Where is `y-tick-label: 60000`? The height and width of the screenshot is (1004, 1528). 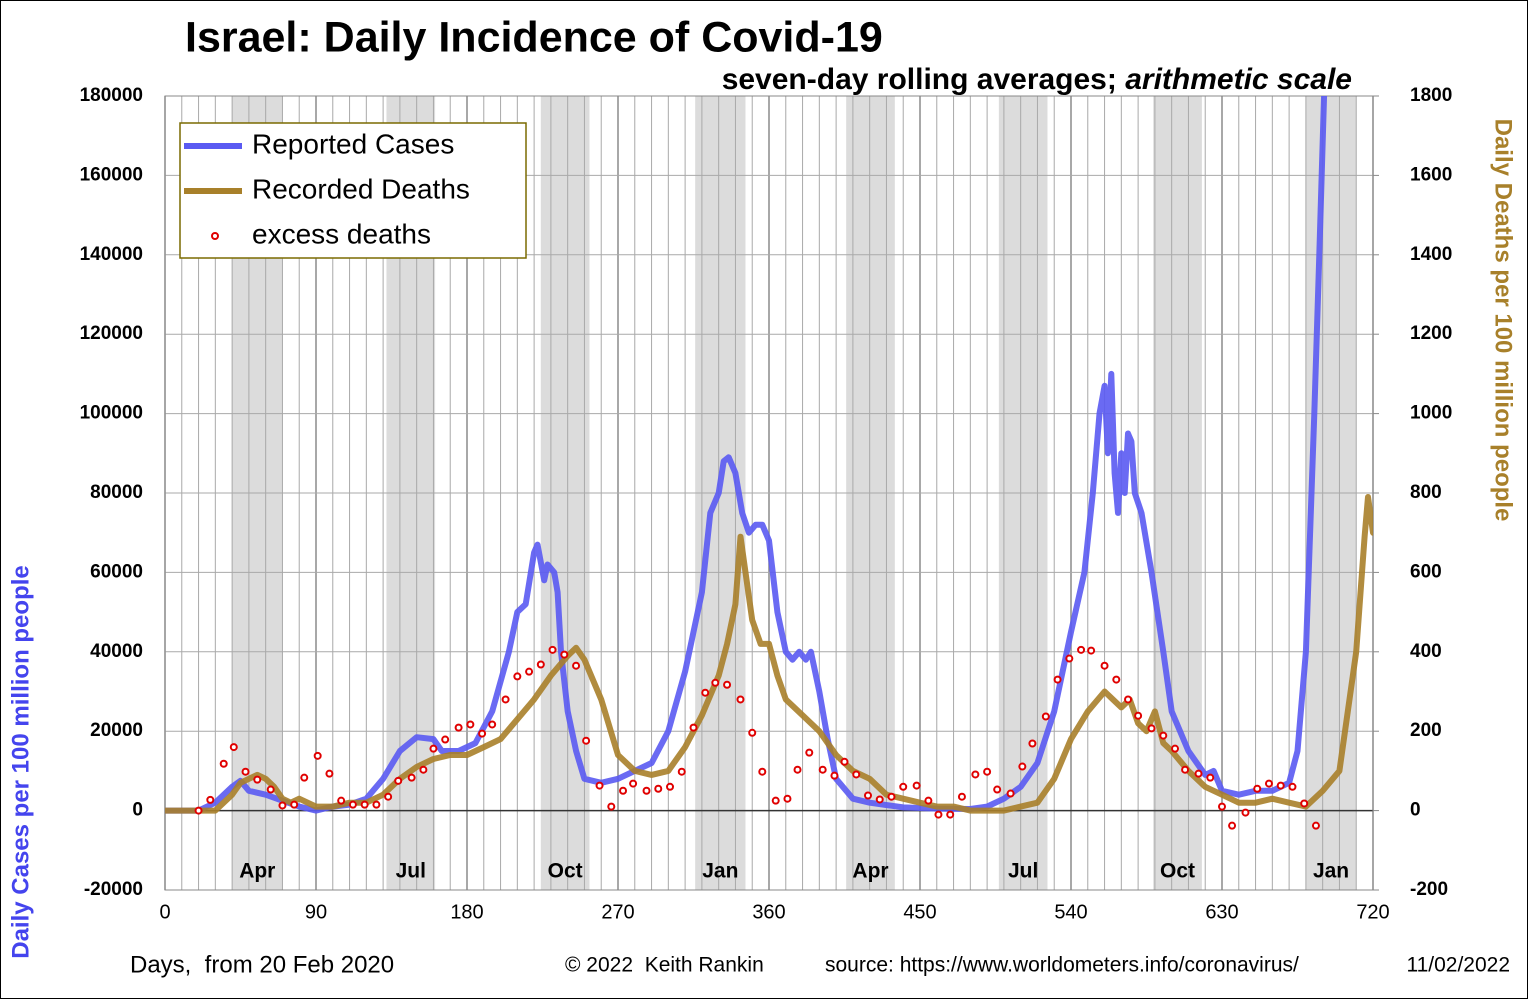 y-tick-label: 60000 is located at coordinates (116, 571).